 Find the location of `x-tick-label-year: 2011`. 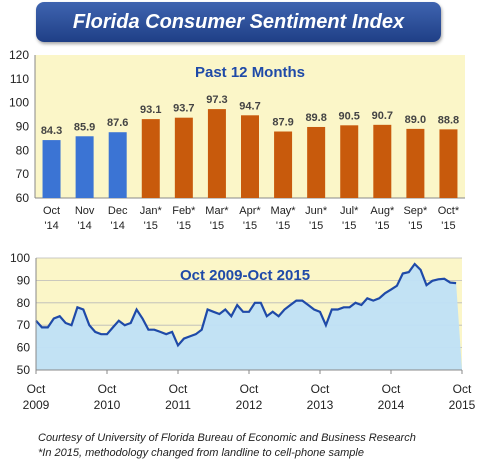

x-tick-label-year: 2011 is located at coordinates (178, 405).